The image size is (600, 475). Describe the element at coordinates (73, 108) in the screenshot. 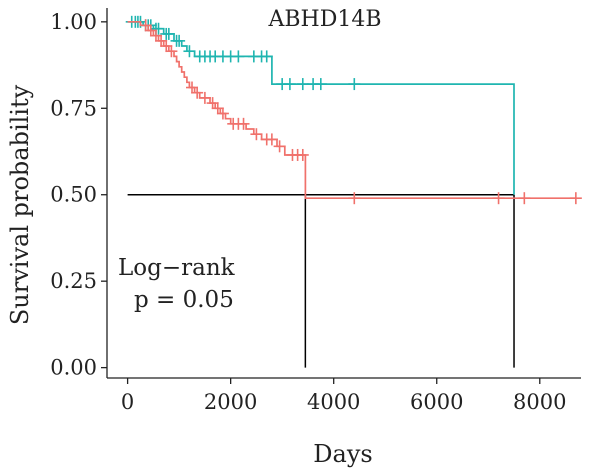

I see `y-tick-label: 0.75` at that location.